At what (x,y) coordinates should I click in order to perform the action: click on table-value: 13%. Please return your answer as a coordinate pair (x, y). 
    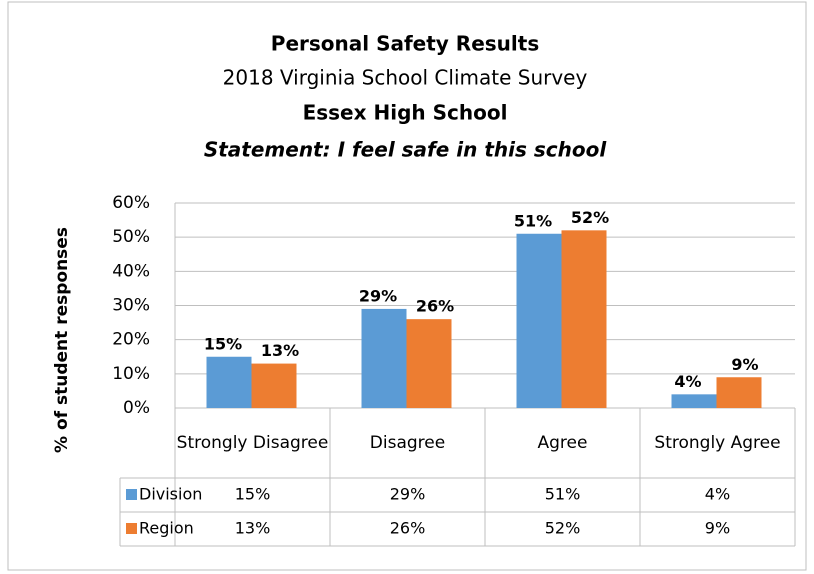
    Looking at the image, I should click on (253, 528).